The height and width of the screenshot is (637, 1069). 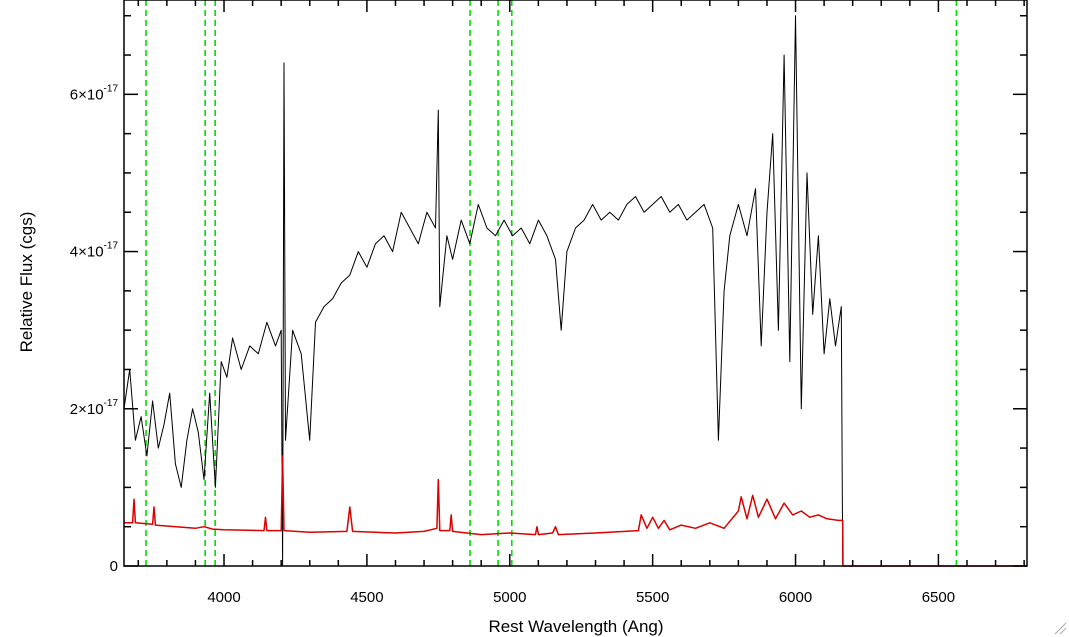 What do you see at coordinates (366, 597) in the screenshot?
I see `x-tick-label: 4500` at bounding box center [366, 597].